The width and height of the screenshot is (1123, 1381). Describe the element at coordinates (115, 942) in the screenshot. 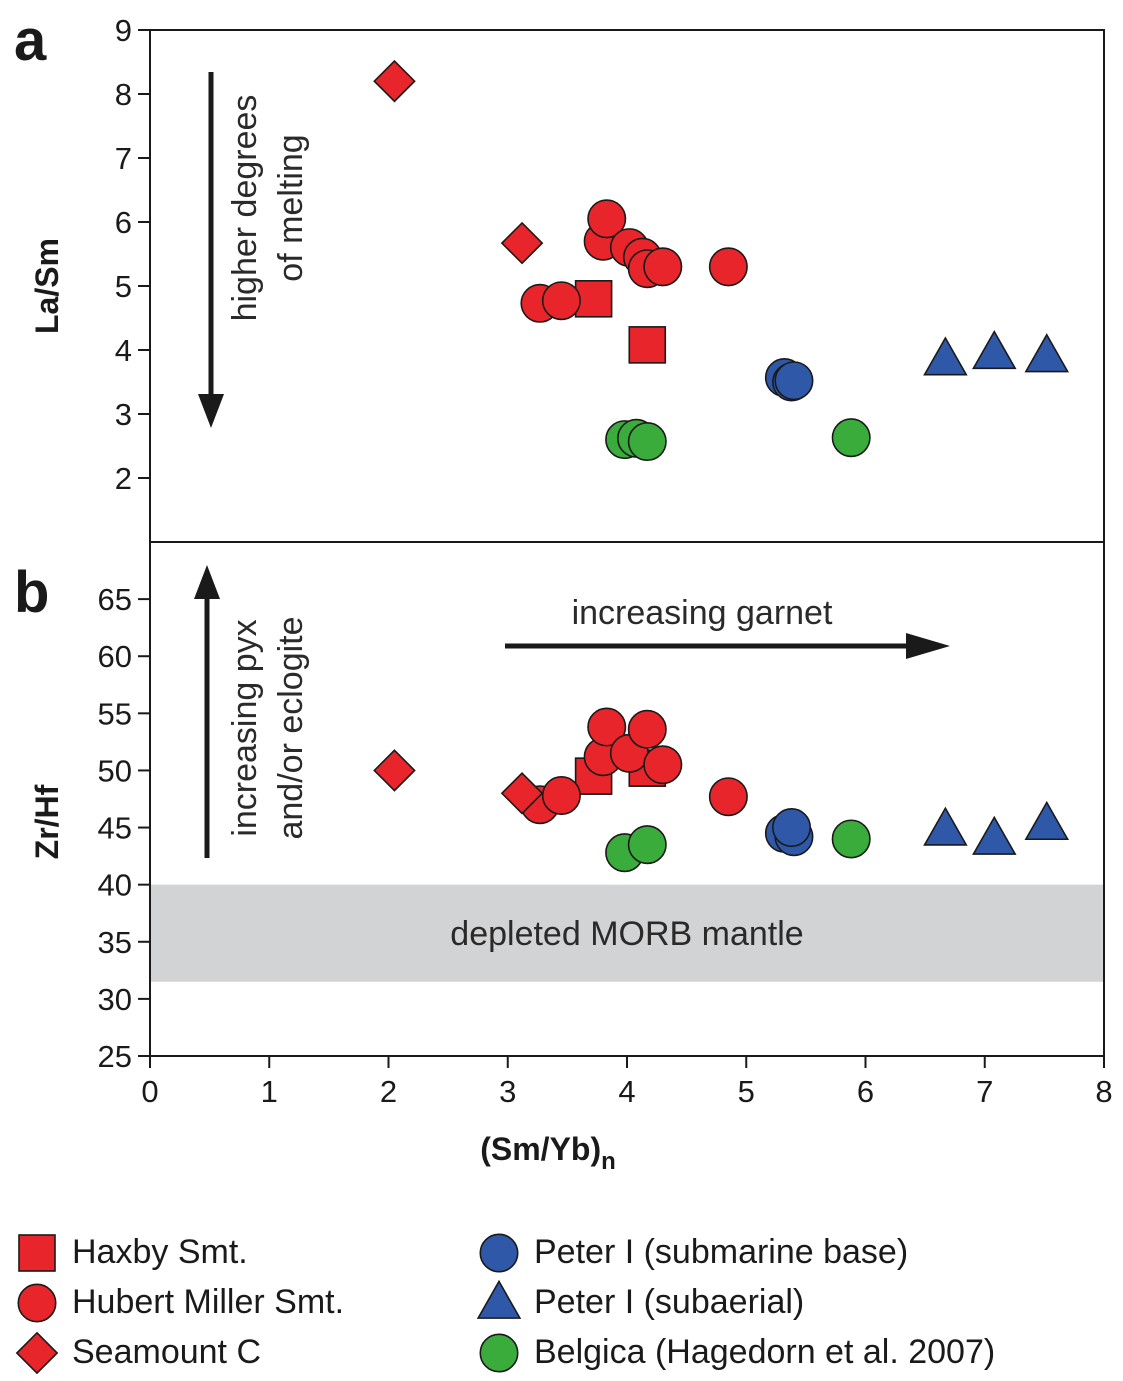

I see `b-ytick-label: 35` at that location.